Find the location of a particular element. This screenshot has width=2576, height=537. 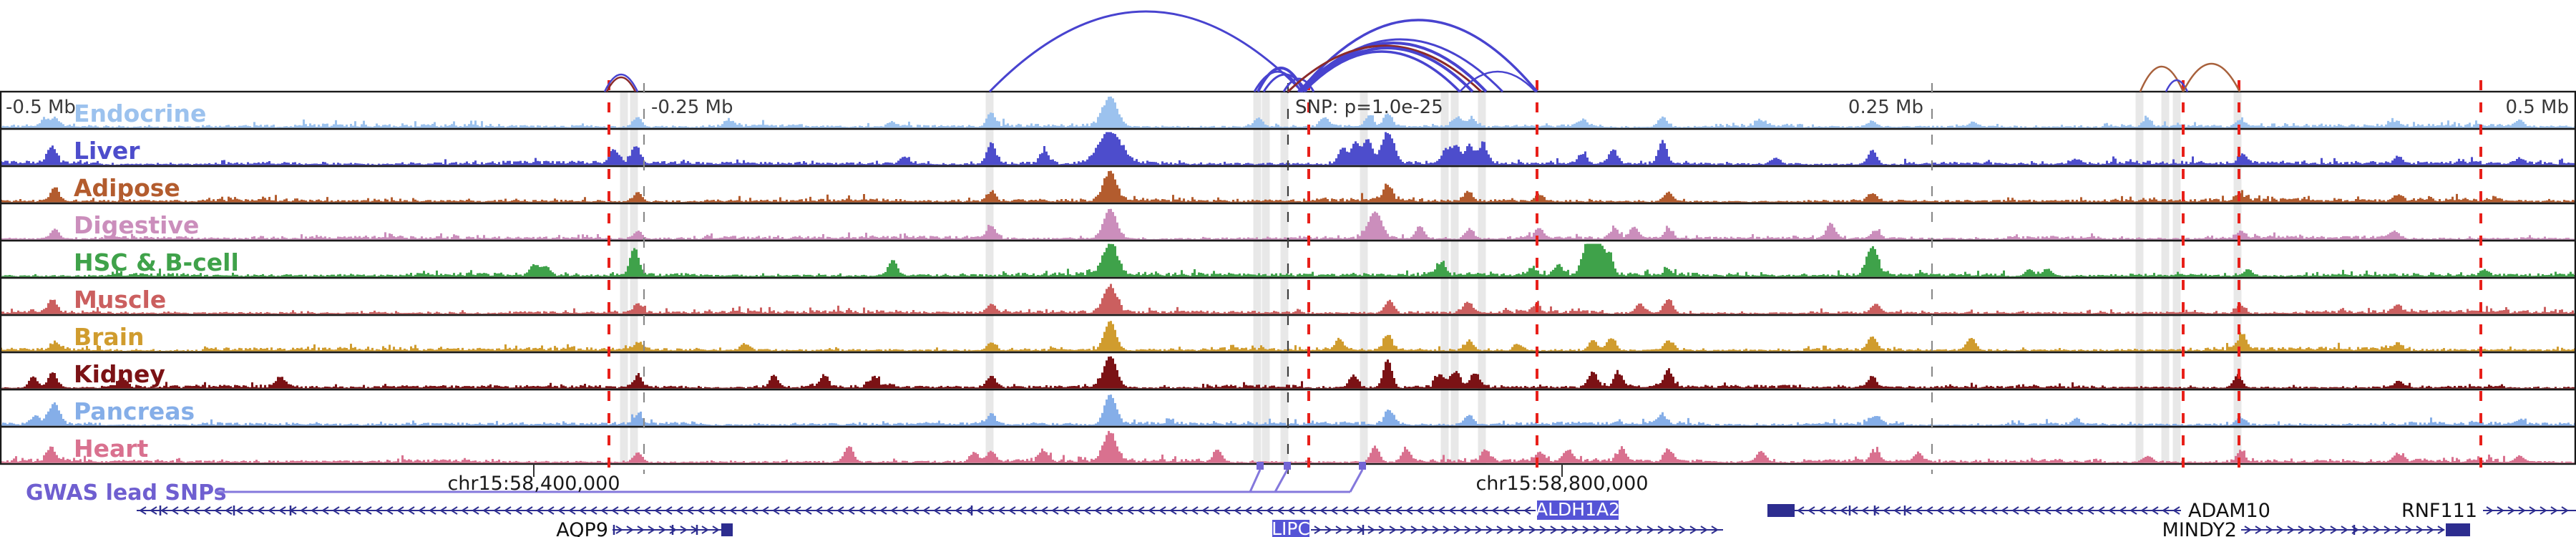

gene: AQP9 is located at coordinates (644, 528).